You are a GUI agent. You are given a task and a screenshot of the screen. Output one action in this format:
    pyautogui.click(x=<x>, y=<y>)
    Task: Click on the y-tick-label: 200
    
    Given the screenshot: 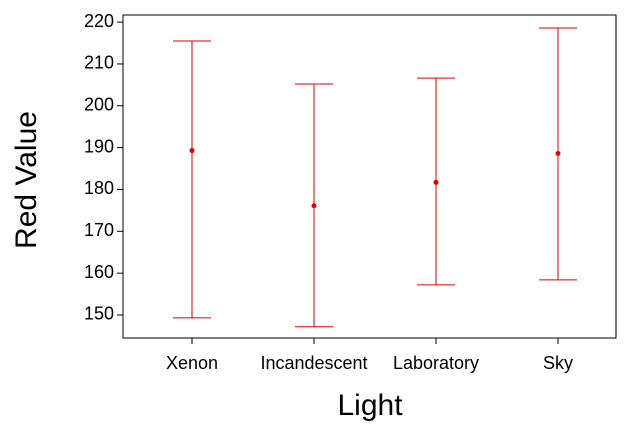 What is the action you would take?
    pyautogui.click(x=99, y=105)
    